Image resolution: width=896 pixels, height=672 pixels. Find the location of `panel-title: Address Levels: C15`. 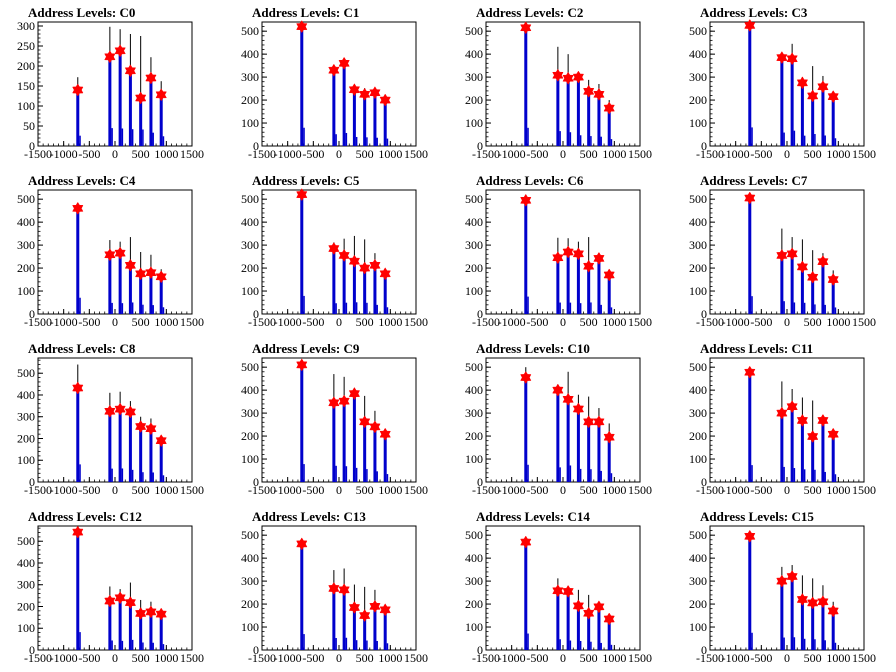

panel-title: Address Levels: C15 is located at coordinates (757, 516).